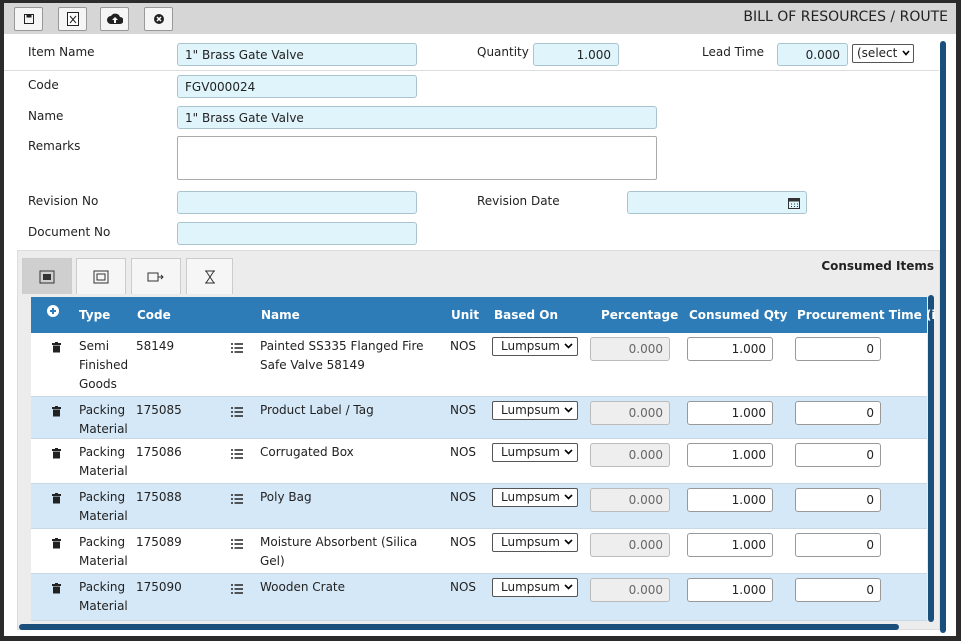 Image resolution: width=961 pixels, height=641 pixels. I want to click on calendar-icon, so click(794, 203).